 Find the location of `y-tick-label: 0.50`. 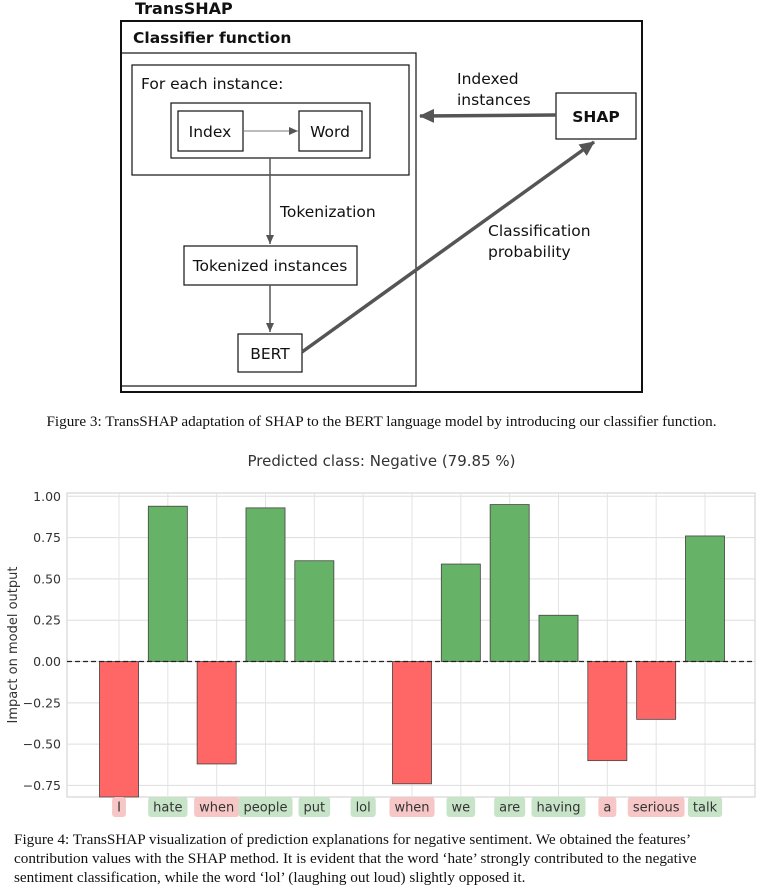

y-tick-label: 0.50 is located at coordinates (47, 578).